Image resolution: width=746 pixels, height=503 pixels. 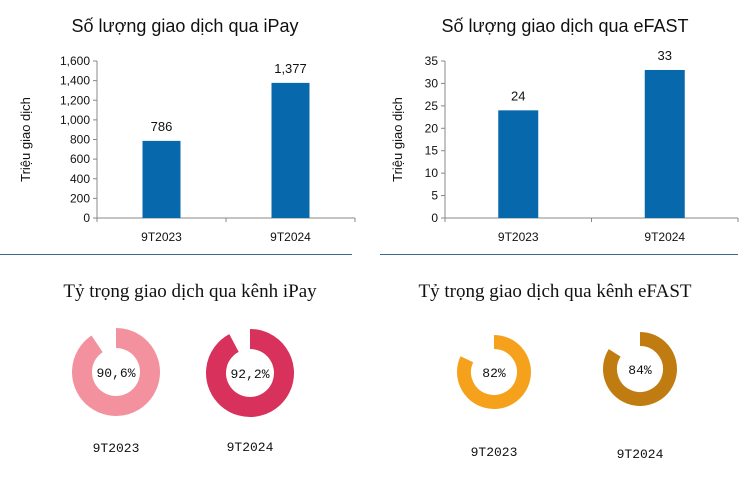 I want to click on ipay-x-tick-label: 9T2023, so click(x=161, y=237).